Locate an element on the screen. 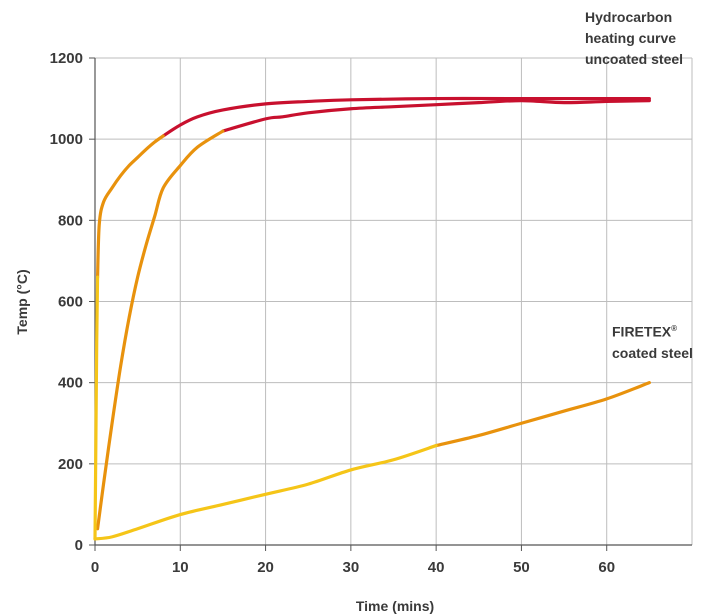 Image resolution: width=717 pixels, height=616 pixels. annotation-firetex: FIRETEX® coated steel is located at coordinates (652, 341).